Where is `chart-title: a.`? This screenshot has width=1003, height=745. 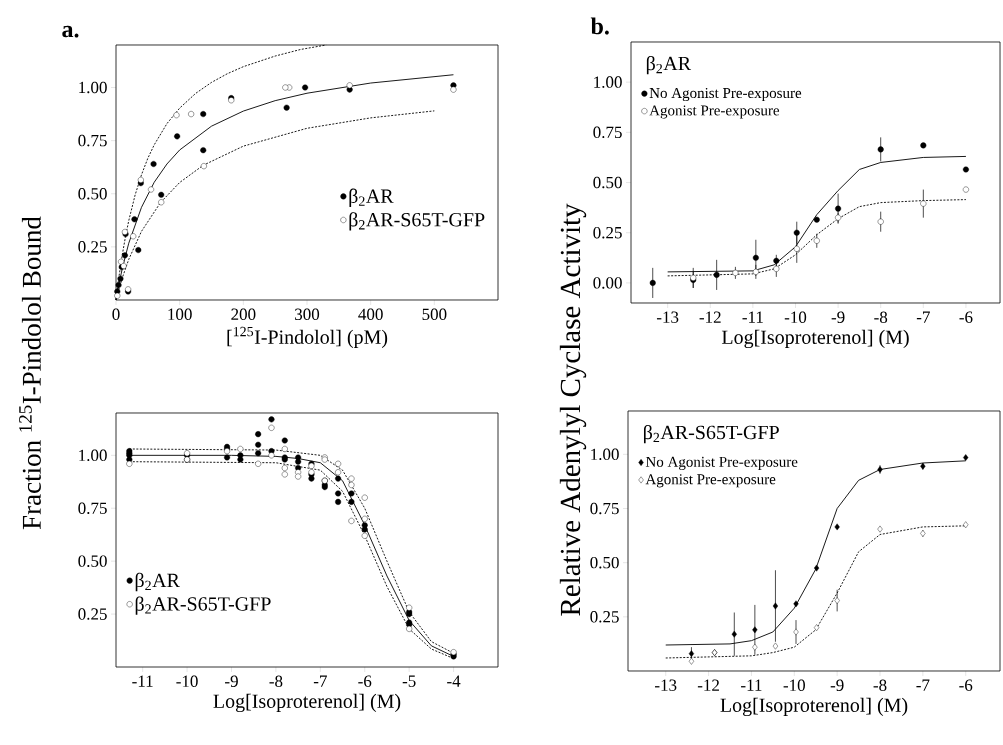 chart-title: a. is located at coordinates (70, 31).